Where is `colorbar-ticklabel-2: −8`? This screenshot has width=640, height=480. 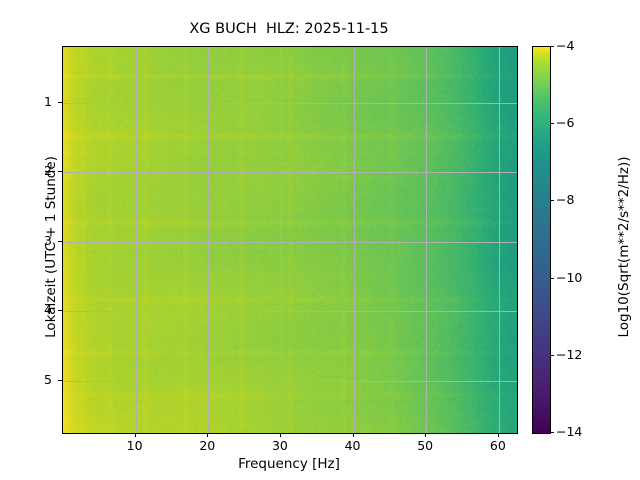 colorbar-ticklabel-2: −8 is located at coordinates (565, 200).